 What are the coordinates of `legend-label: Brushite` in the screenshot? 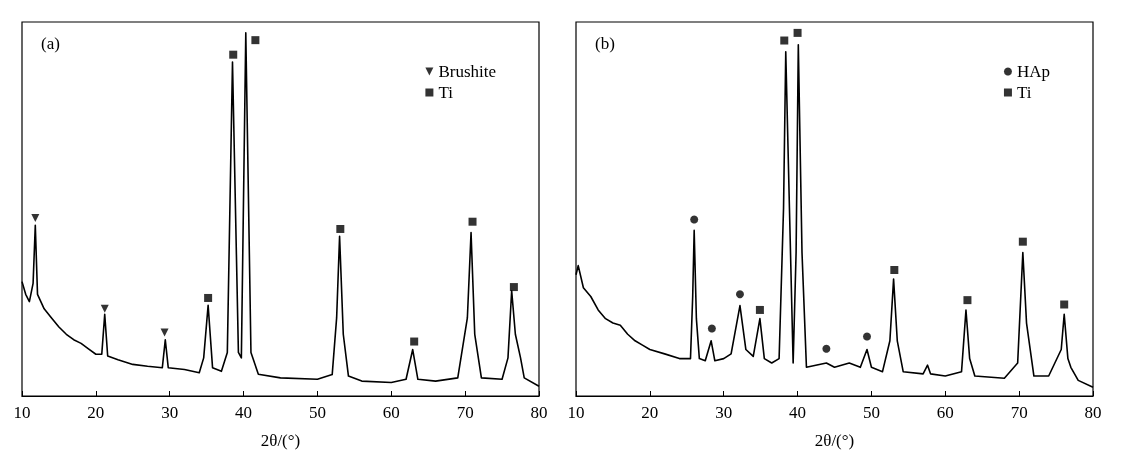 It's located at (467, 71).